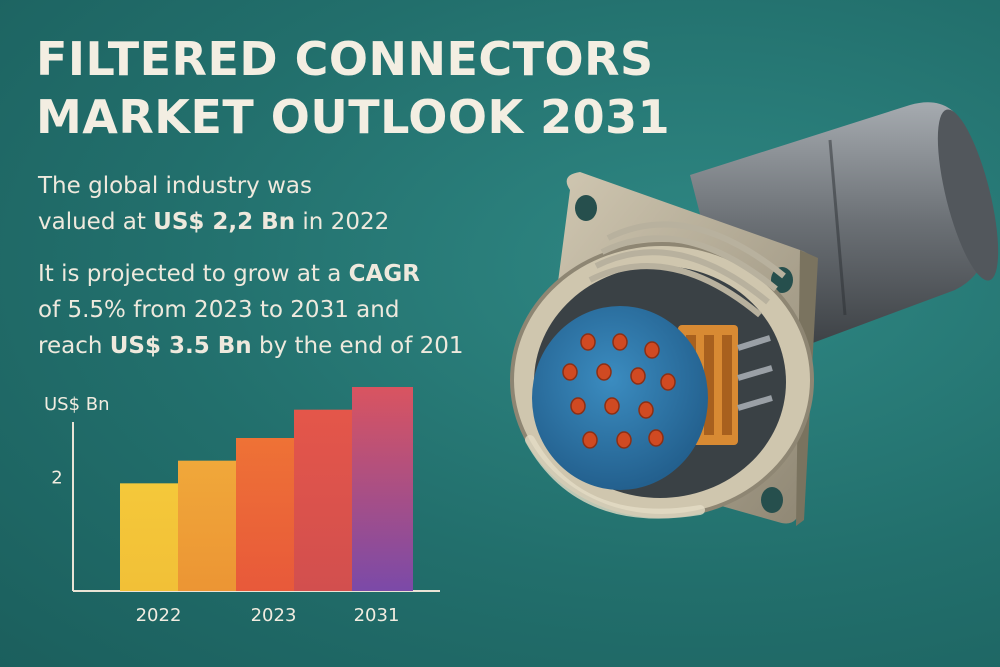 This screenshot has width=1000, height=667. I want to click on thread-rings, so click(687, 269).